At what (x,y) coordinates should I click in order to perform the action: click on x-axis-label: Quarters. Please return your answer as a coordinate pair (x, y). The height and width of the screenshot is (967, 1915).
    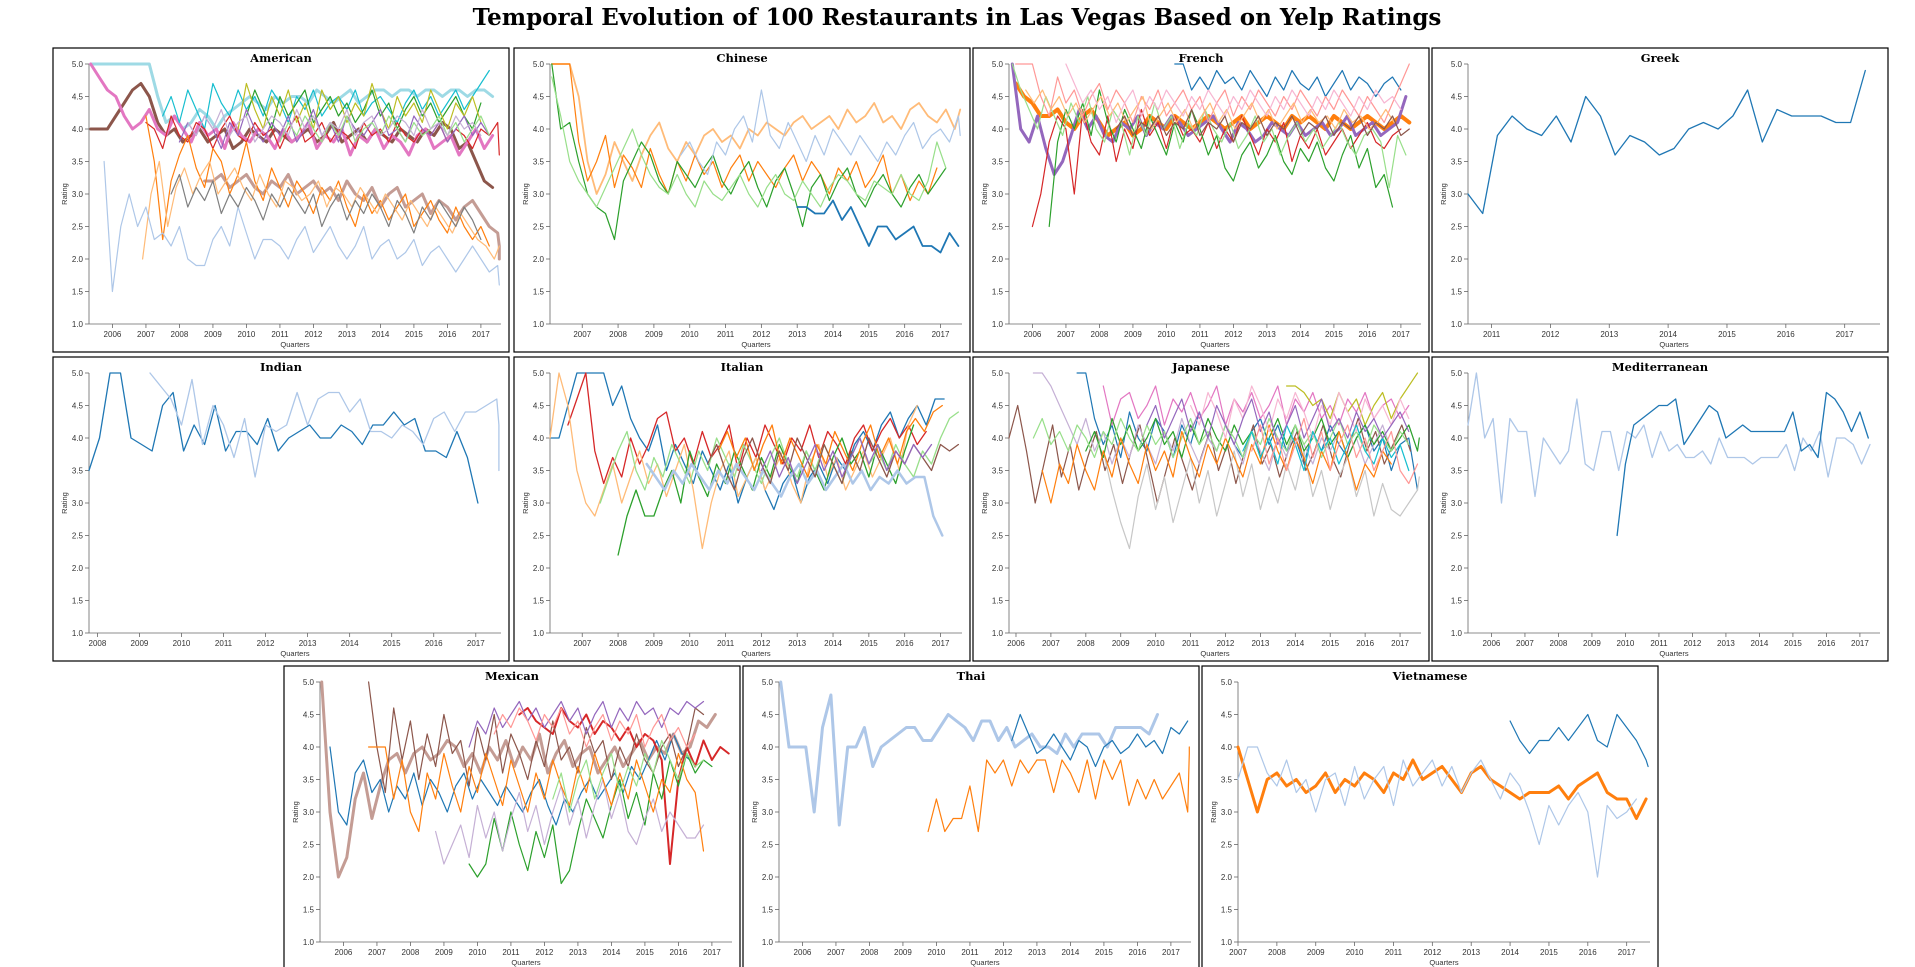
    Looking at the image, I should click on (755, 653).